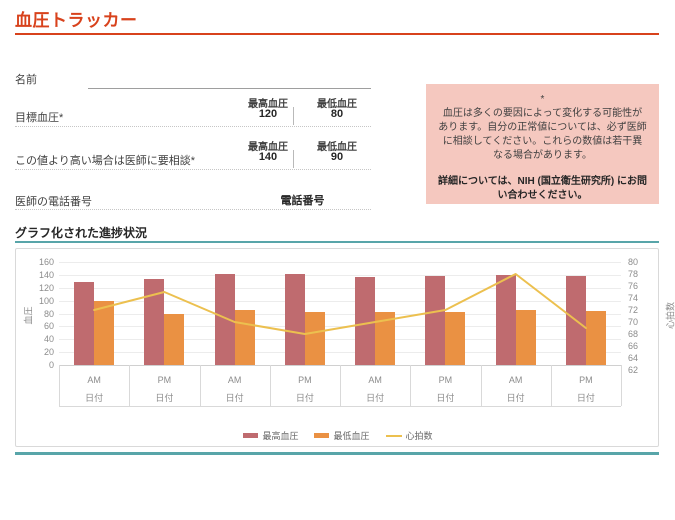 Image resolution: width=675 pixels, height=520 pixels. What do you see at coordinates (633, 310) in the screenshot?
I see `right-axis-tick: 72` at bounding box center [633, 310].